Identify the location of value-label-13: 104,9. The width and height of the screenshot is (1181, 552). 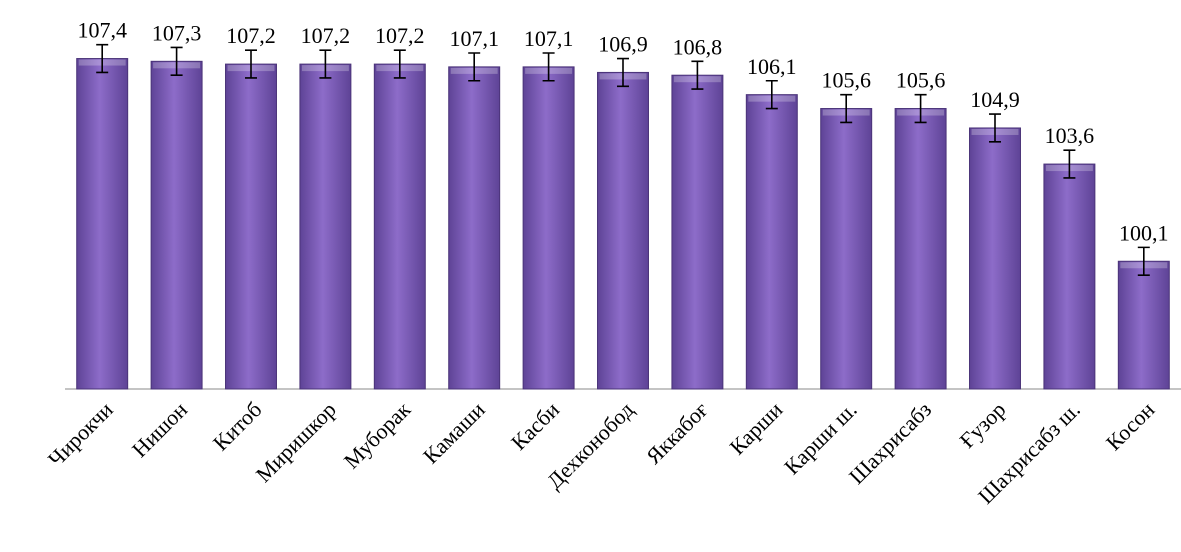
(995, 99).